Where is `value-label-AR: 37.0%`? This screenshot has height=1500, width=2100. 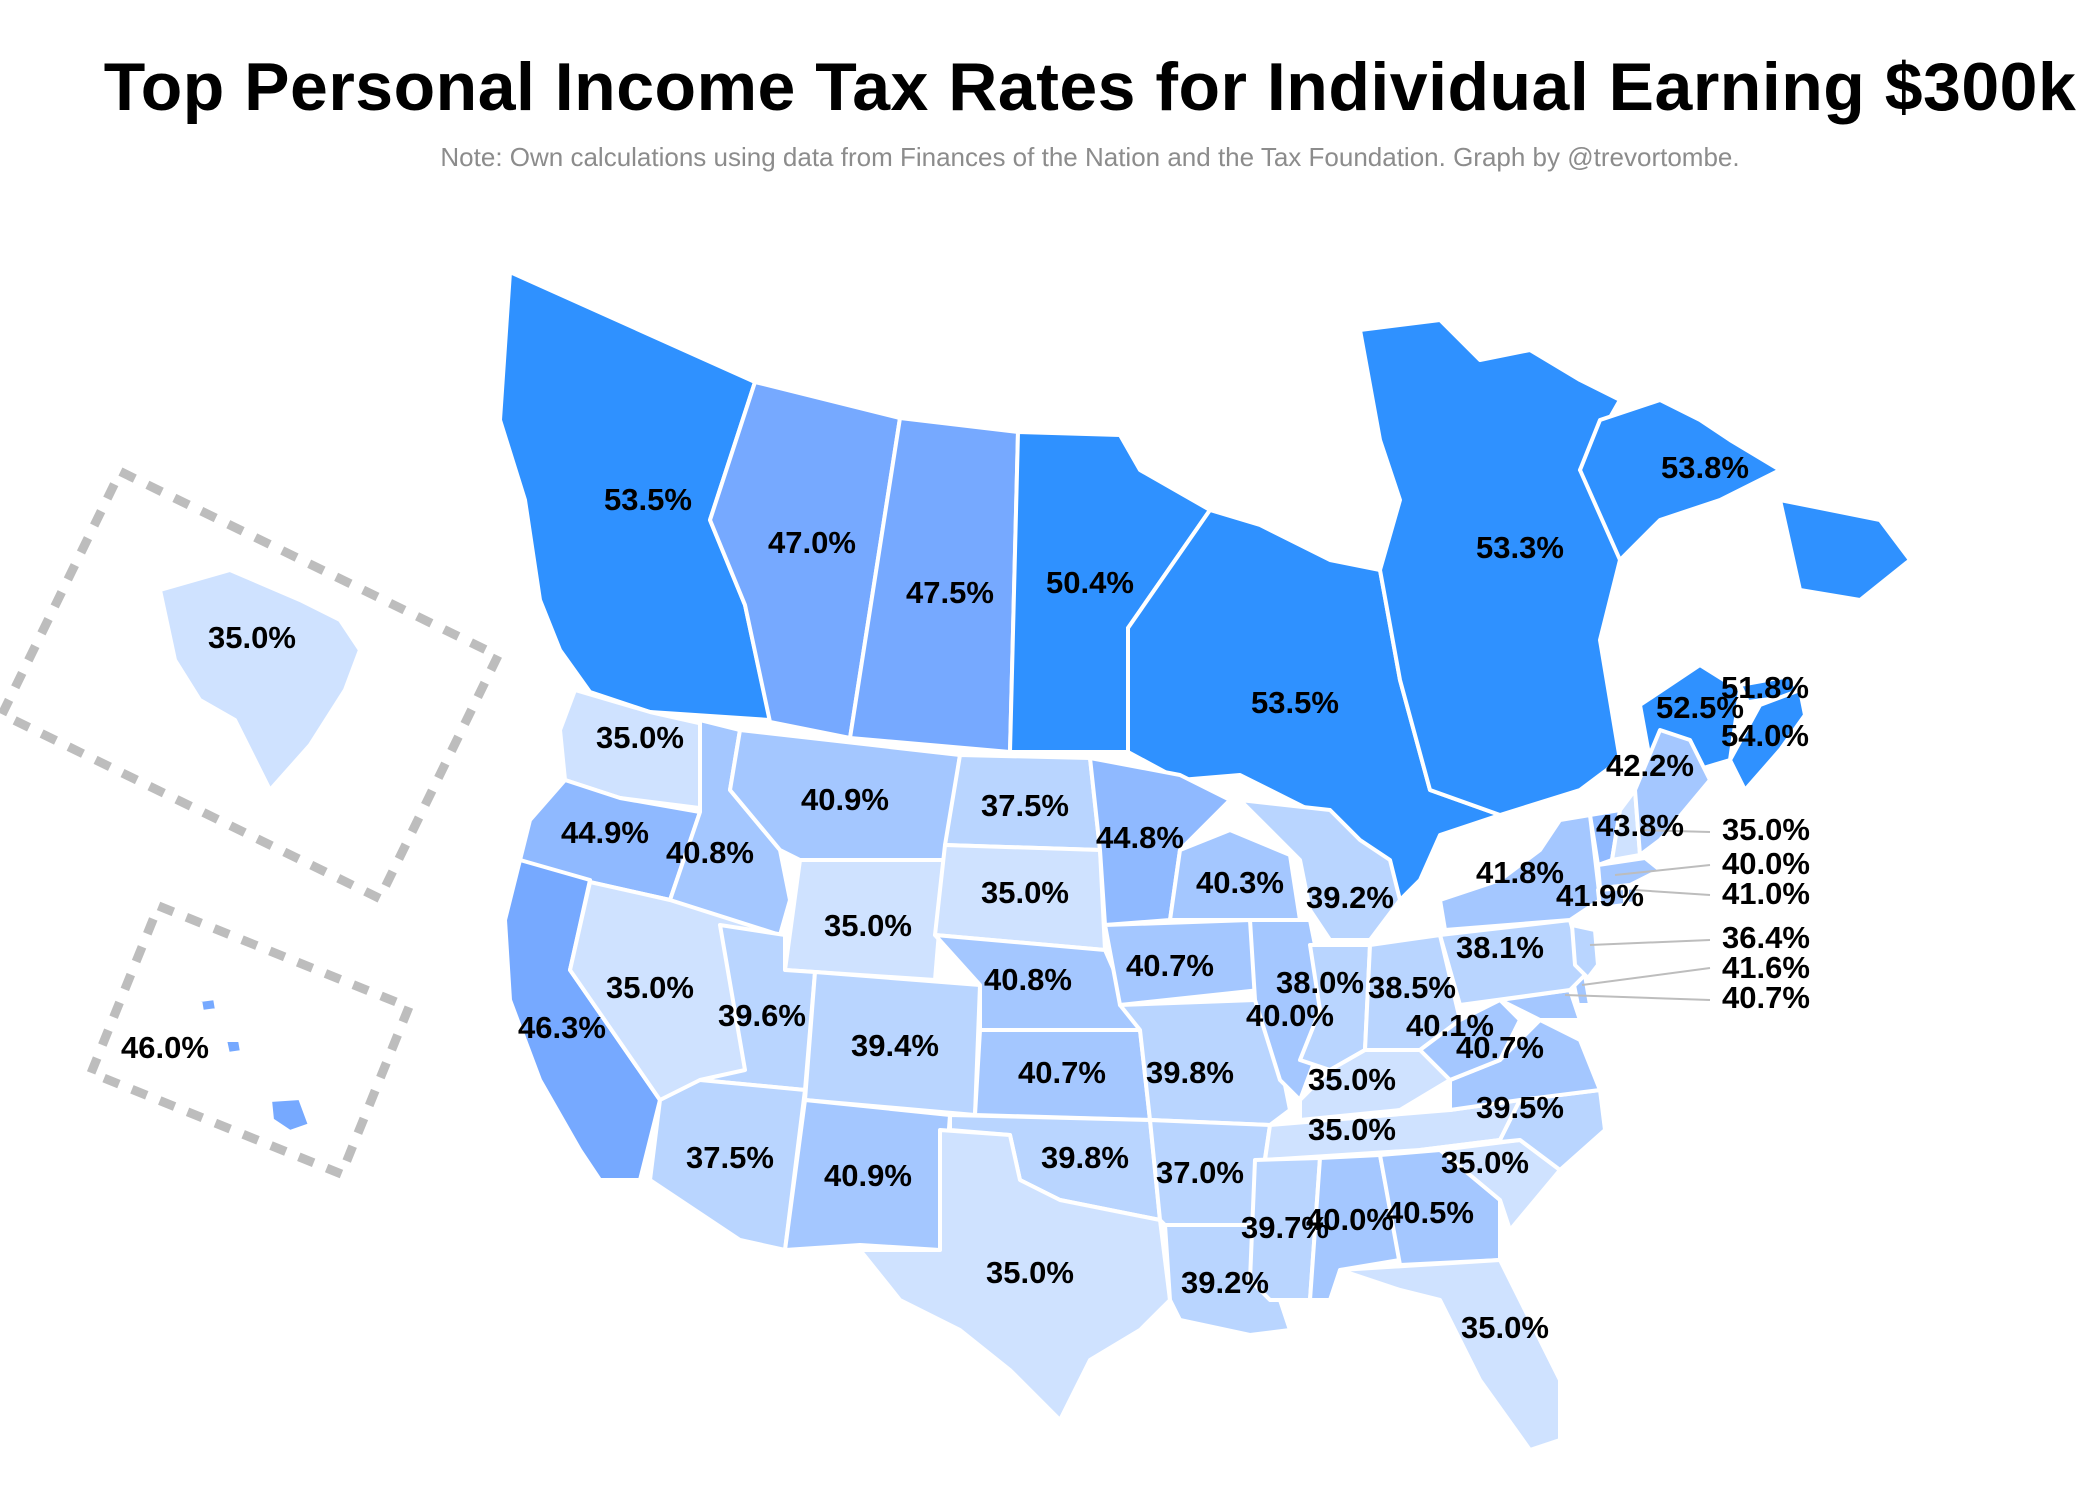
value-label-AR: 37.0% is located at coordinates (1200, 1172).